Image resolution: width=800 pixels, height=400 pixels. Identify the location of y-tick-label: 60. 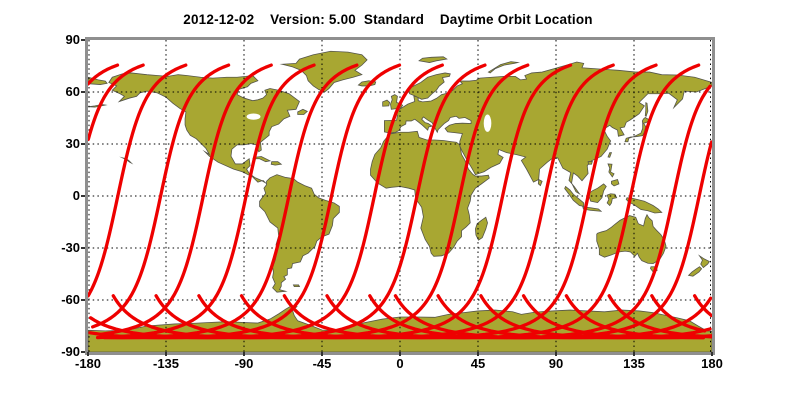
(72, 91).